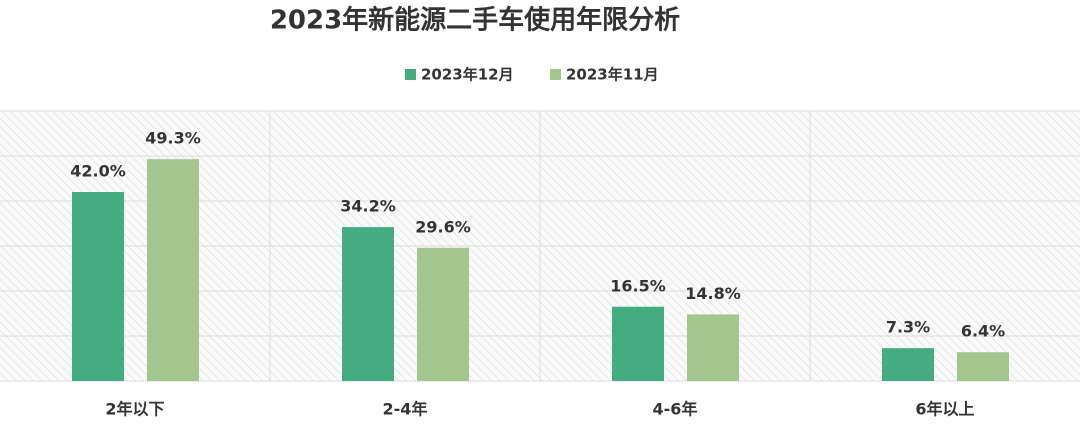  What do you see at coordinates (944, 409) in the screenshot?
I see `x-tick-label: 6年以上` at bounding box center [944, 409].